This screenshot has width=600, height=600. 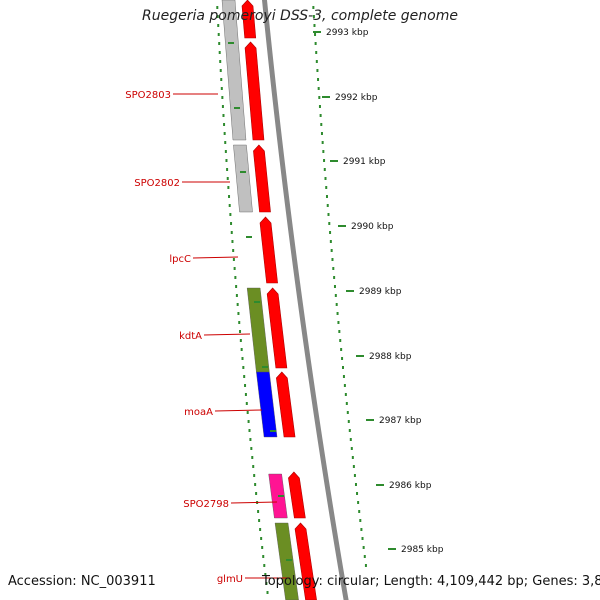 I want to click on tick-label: 2987 kbp, so click(x=400, y=421).